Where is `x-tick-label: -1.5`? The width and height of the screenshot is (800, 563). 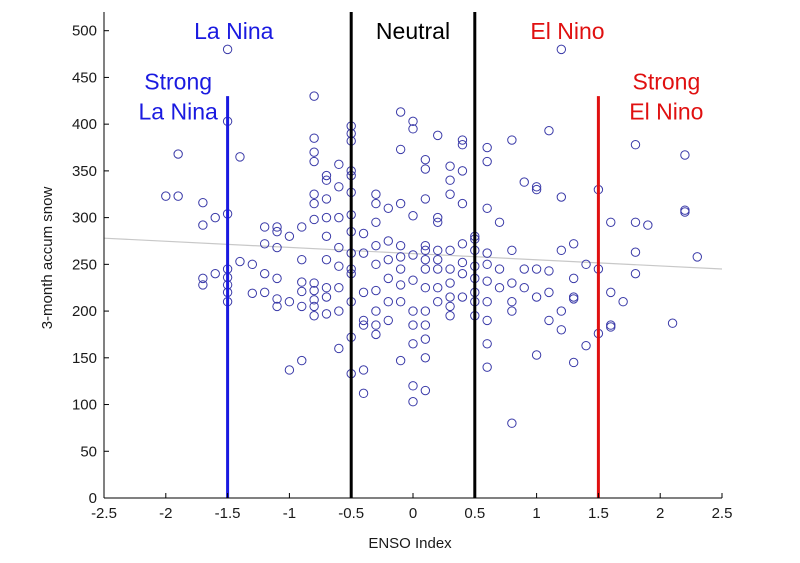
x-tick-label: -1.5 is located at coordinates (228, 513).